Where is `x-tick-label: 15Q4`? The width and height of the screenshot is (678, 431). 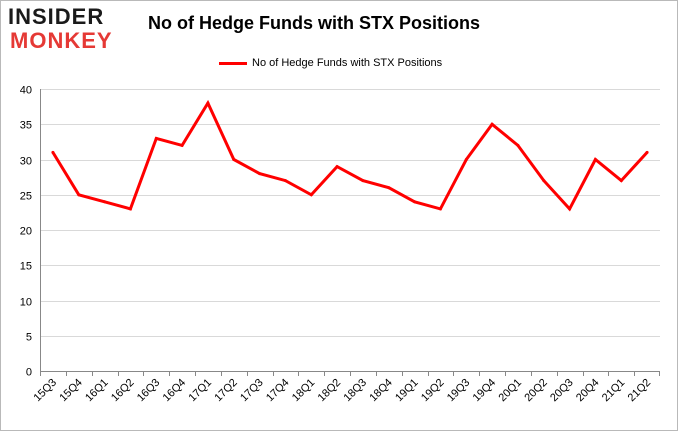
x-tick-label: 15Q4 is located at coordinates (71, 391).